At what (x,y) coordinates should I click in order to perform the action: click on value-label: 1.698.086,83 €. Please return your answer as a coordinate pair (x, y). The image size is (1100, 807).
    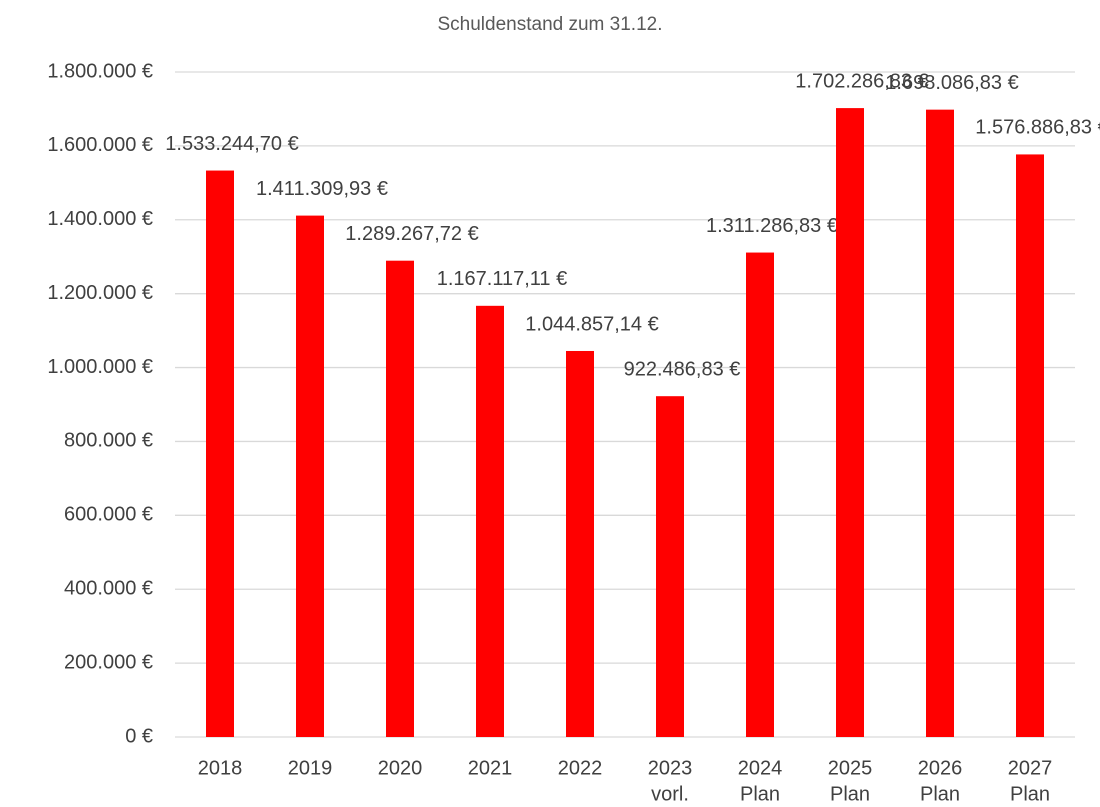
    Looking at the image, I should click on (951, 83).